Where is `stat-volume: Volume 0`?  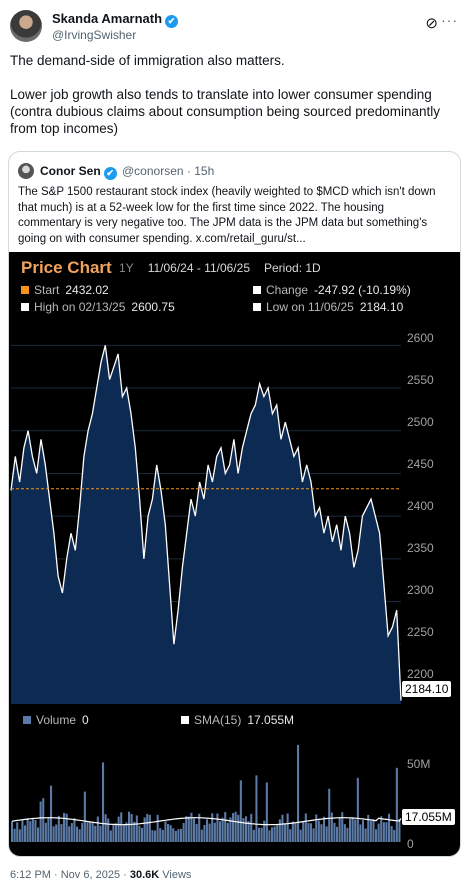 stat-volume: Volume 0 is located at coordinates (56, 720).